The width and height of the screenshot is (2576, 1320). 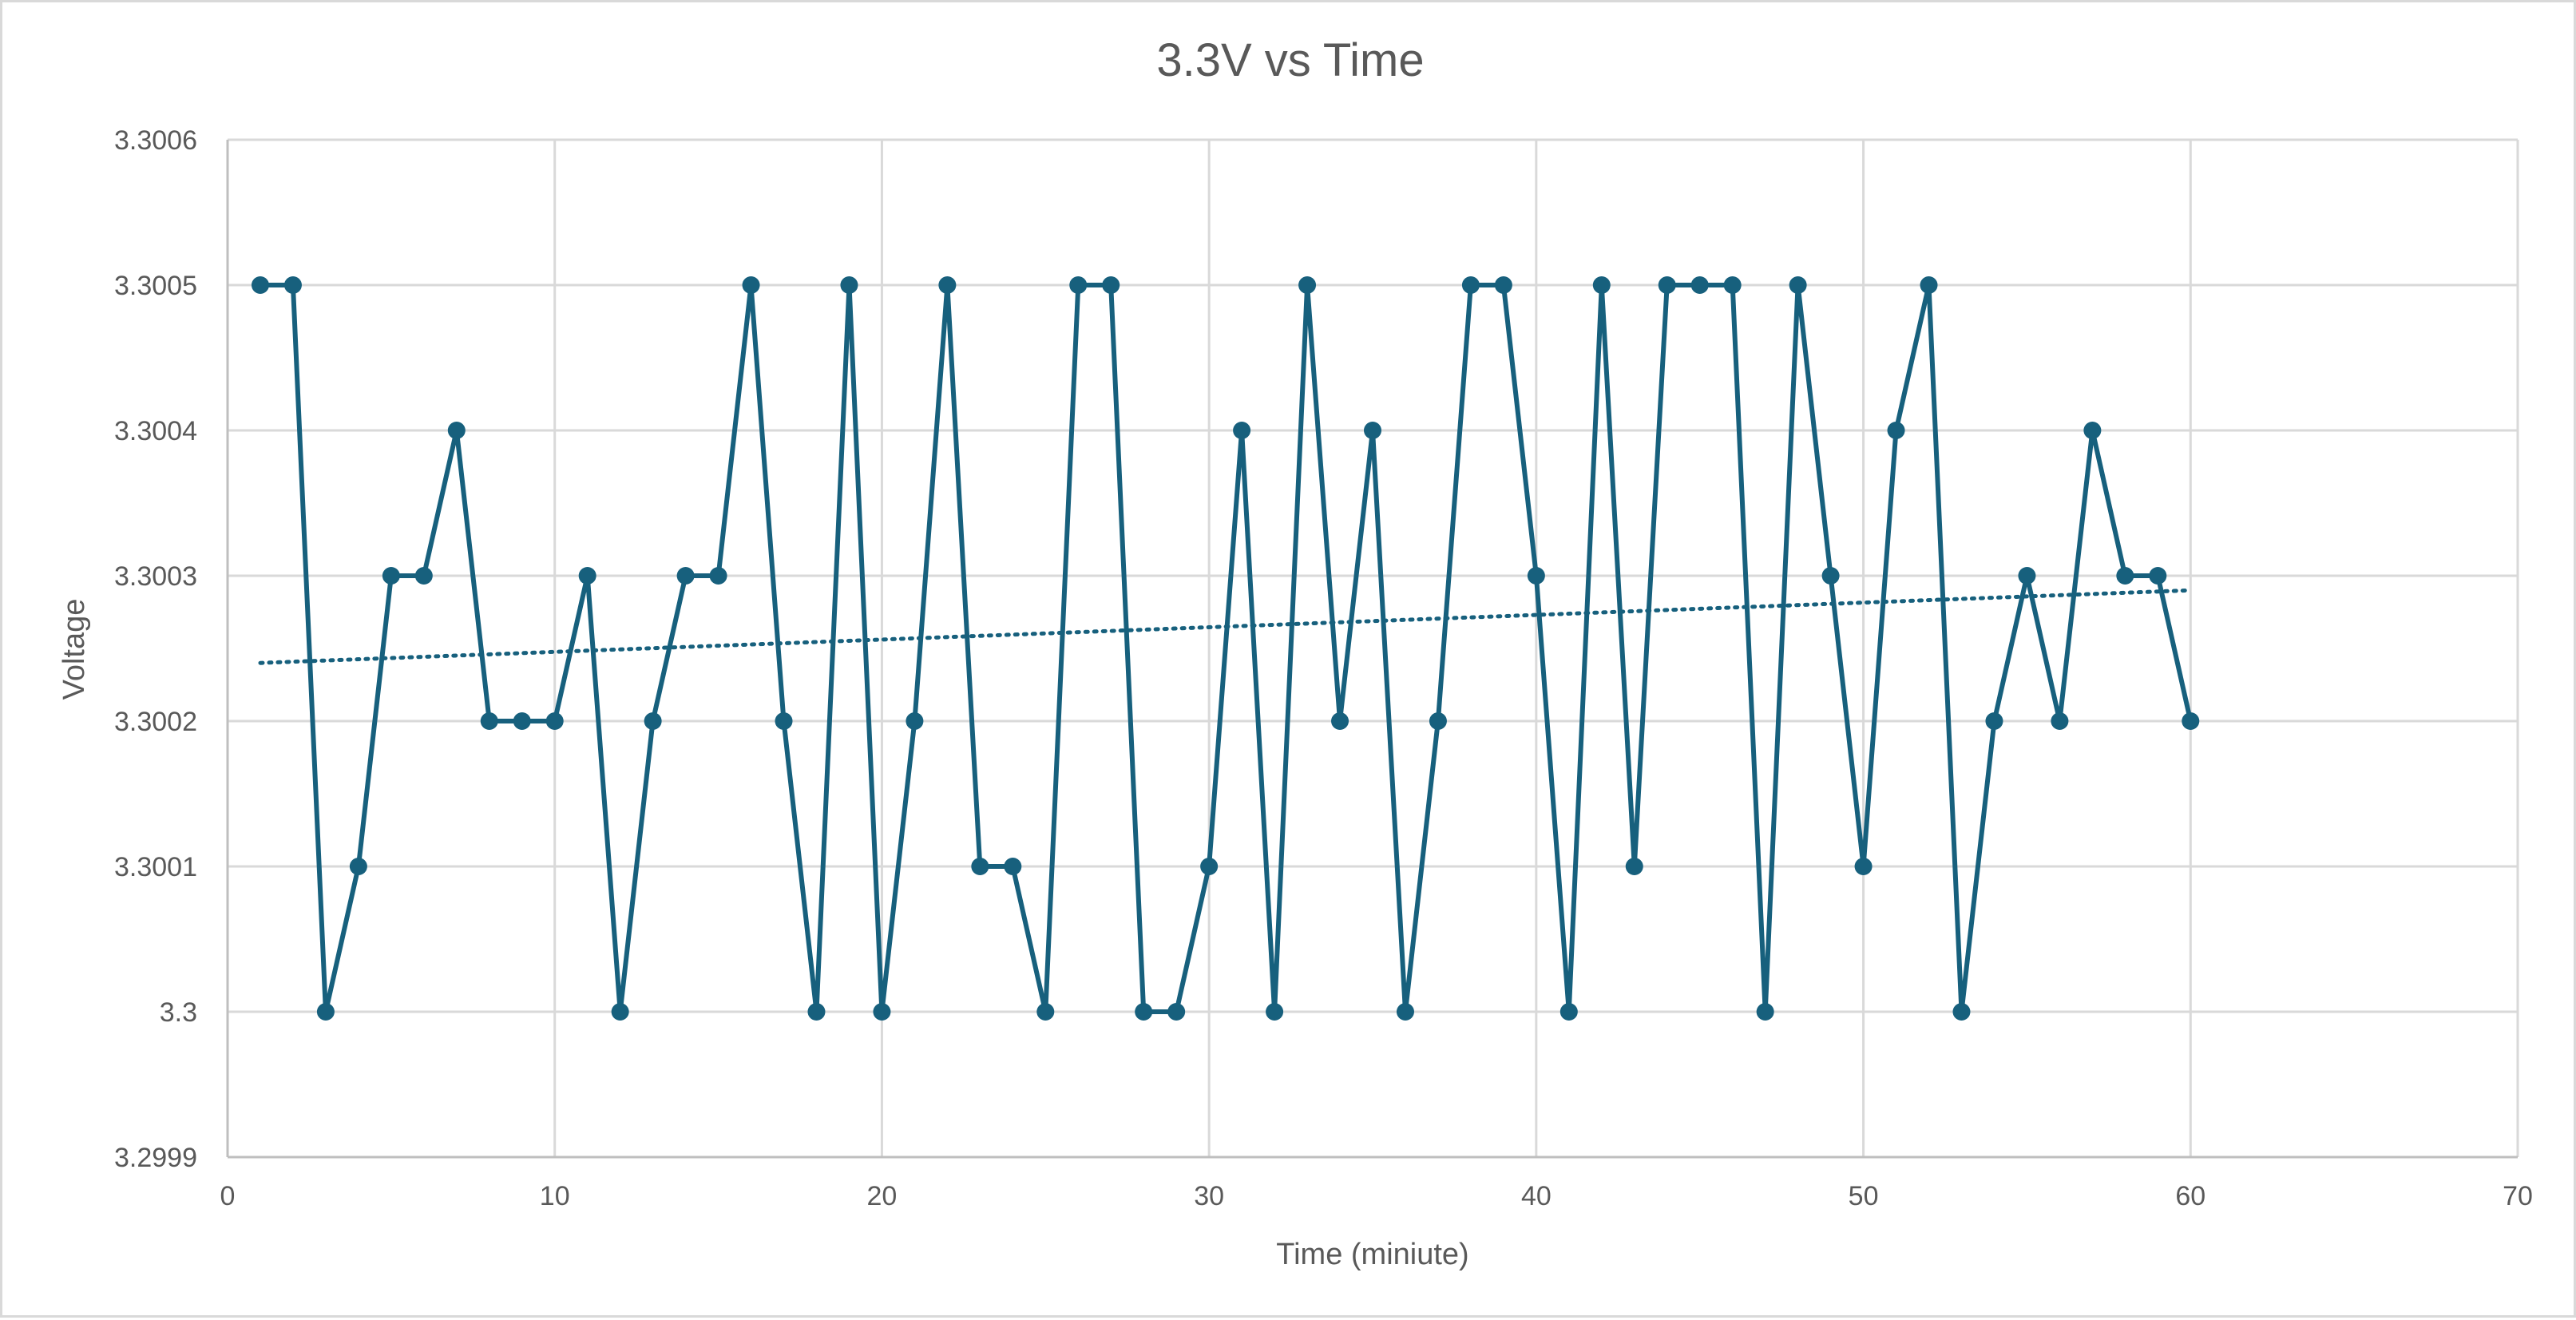 What do you see at coordinates (155, 576) in the screenshot?
I see `y-tick-label: 3.3003` at bounding box center [155, 576].